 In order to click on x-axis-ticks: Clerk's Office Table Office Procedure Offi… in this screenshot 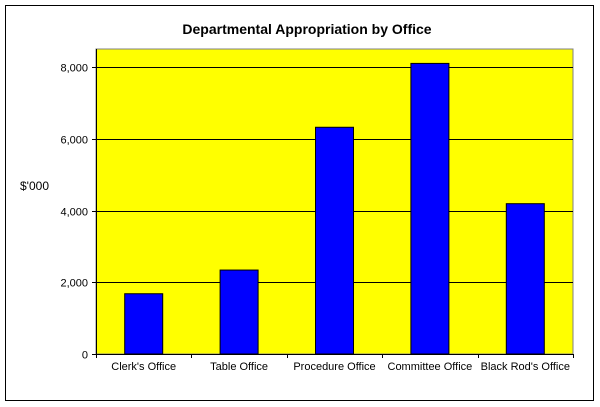, I will do `click(335, 363)`.